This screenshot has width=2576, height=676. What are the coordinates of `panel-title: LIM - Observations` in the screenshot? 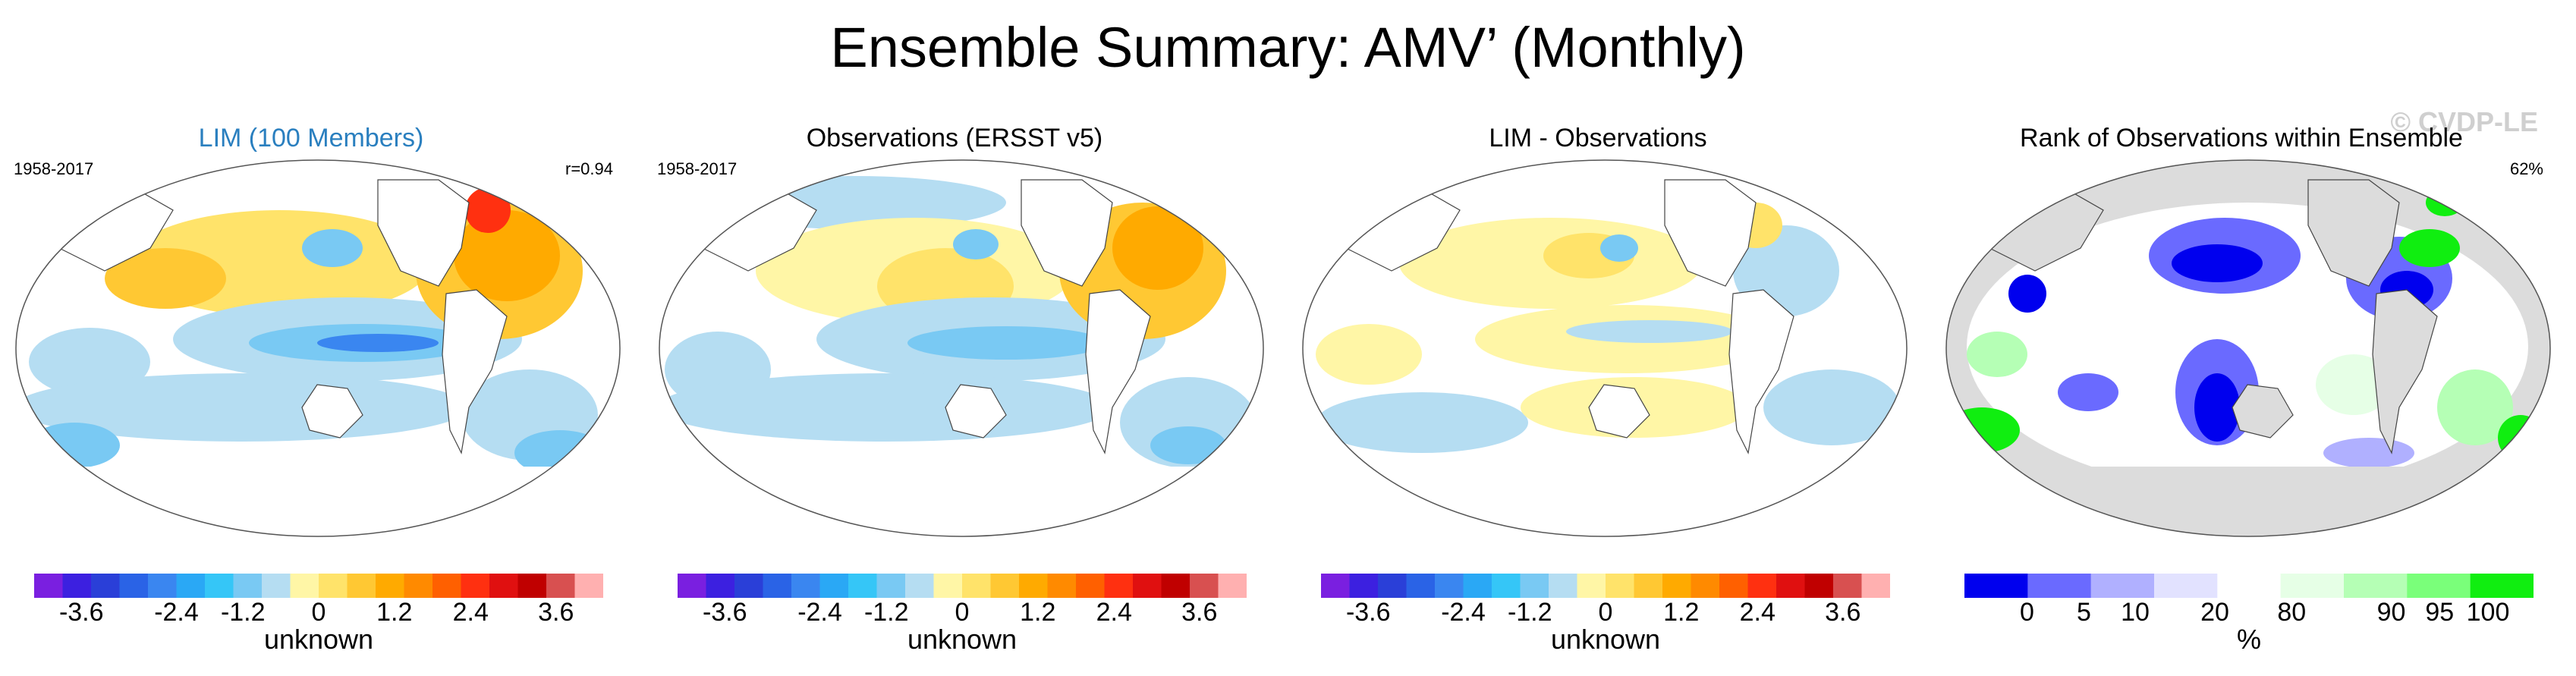 It's located at (1598, 138).